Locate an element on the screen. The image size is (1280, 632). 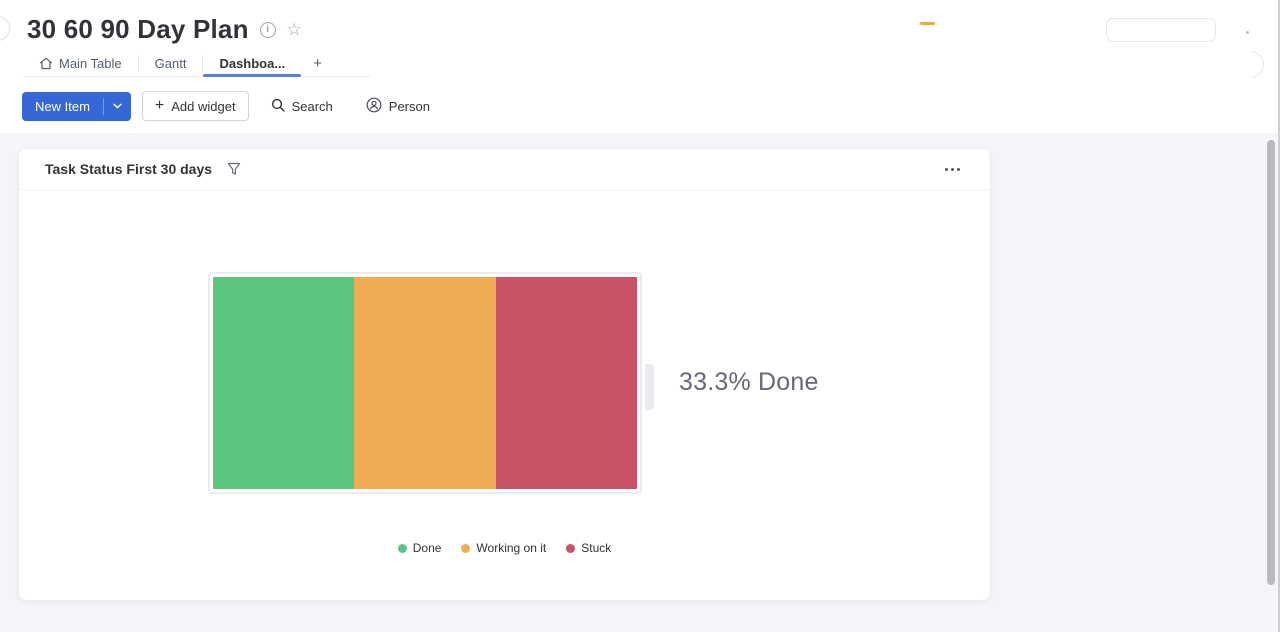
button-divider is located at coordinates (103, 106).